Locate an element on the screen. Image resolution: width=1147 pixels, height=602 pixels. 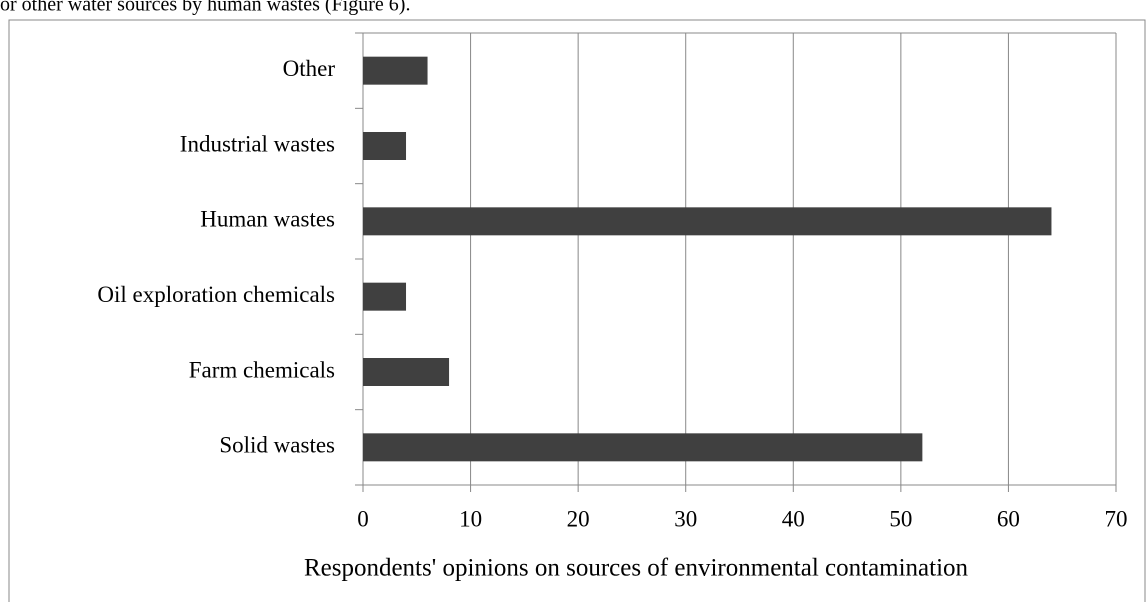
x-tick-label: 40 is located at coordinates (793, 518).